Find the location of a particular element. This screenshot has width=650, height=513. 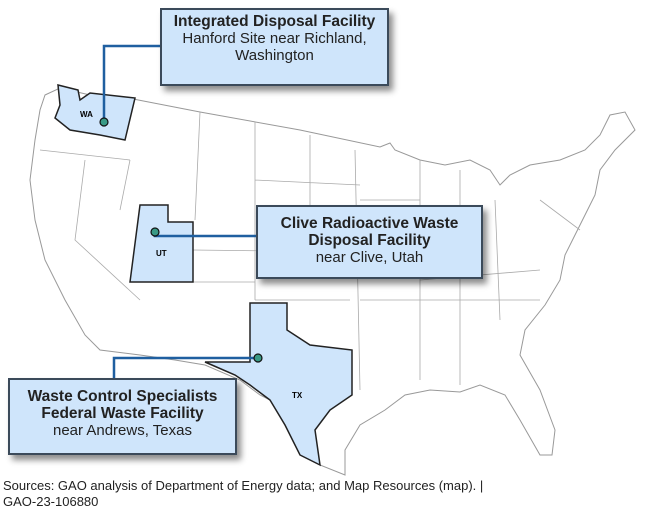

leader-line-hanford is located at coordinates (132, 83).